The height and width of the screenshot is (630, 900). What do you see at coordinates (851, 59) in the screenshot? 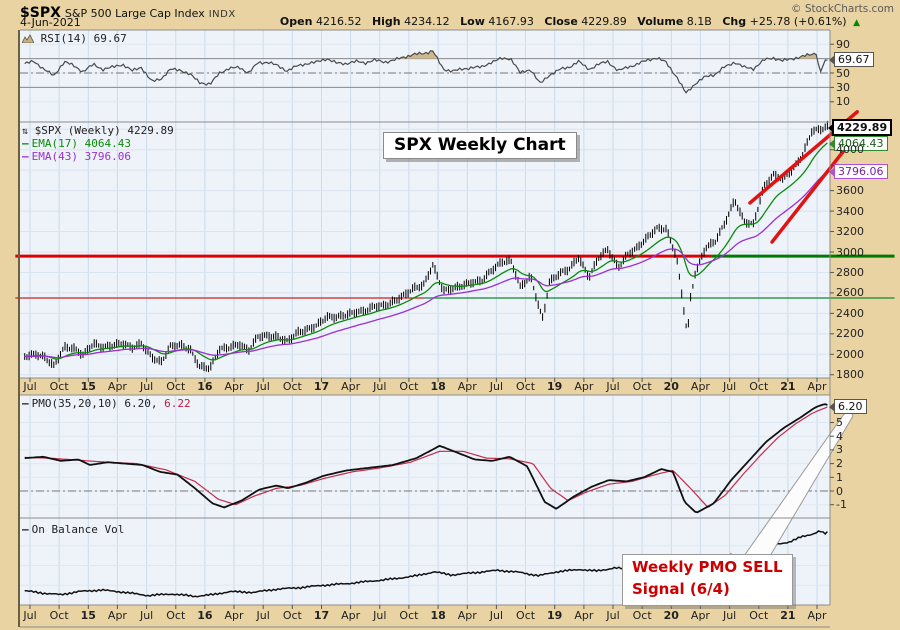
I see `rsi-value-box: 69.67` at bounding box center [851, 59].